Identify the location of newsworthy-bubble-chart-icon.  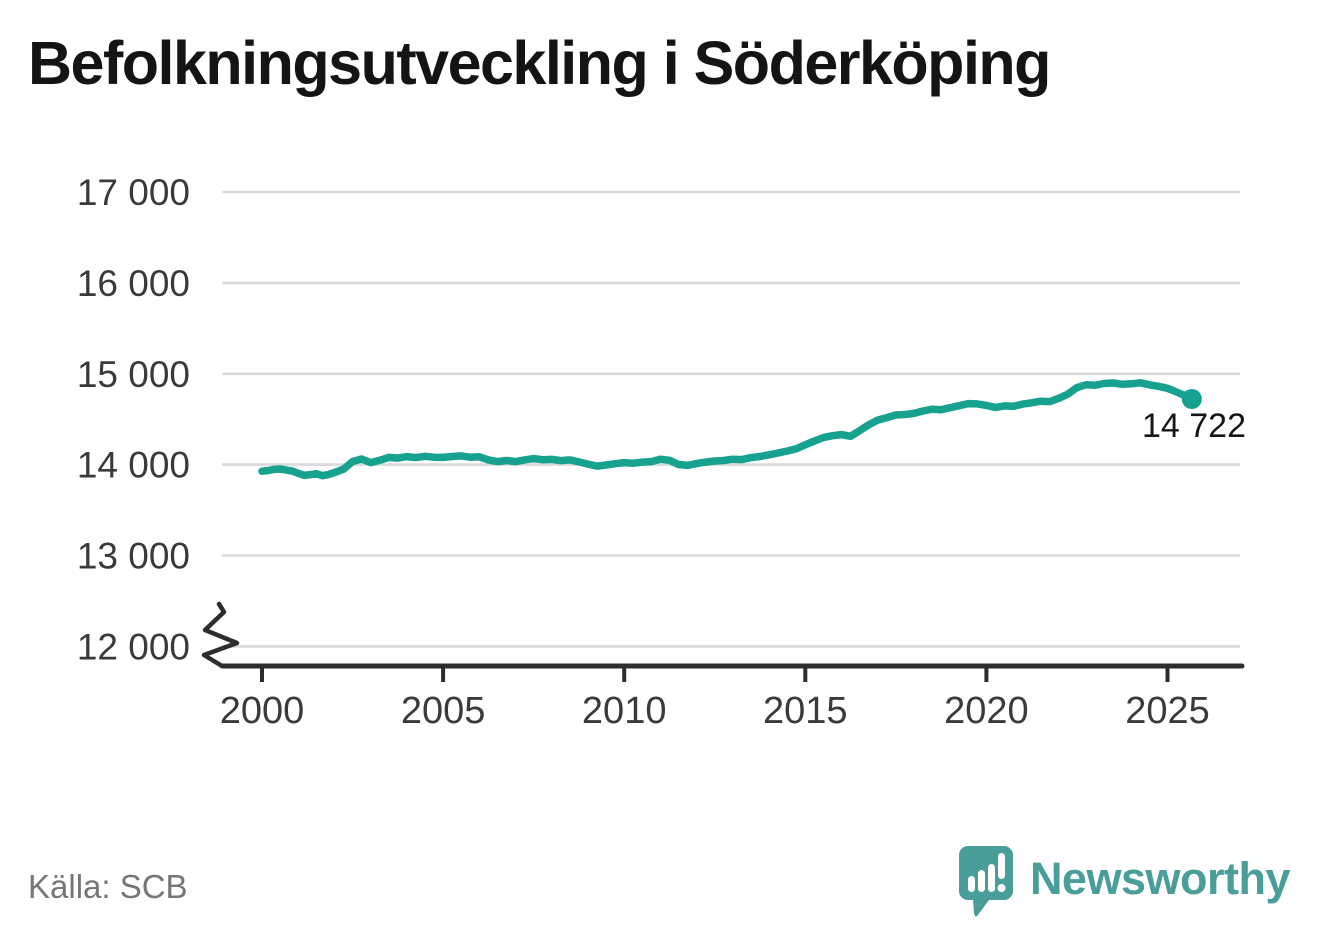
(985, 881).